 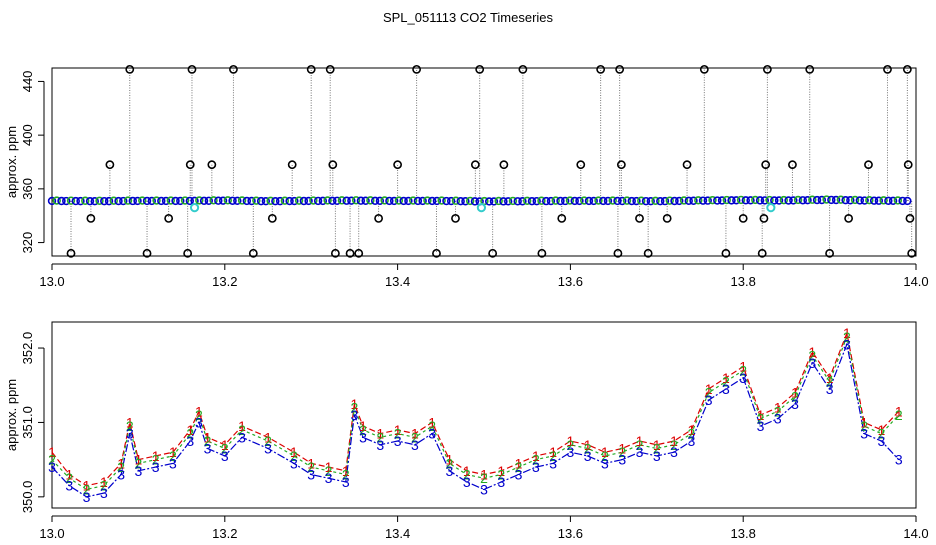 What do you see at coordinates (27, 135) in the screenshot?
I see `y-tick-label: 400` at bounding box center [27, 135].